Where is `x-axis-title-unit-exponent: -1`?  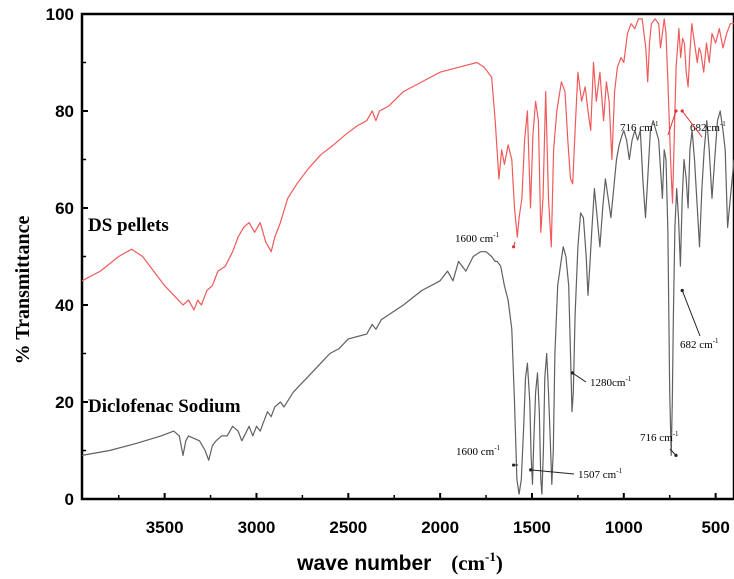 x-axis-title-unit-exponent: -1 is located at coordinates (490, 556).